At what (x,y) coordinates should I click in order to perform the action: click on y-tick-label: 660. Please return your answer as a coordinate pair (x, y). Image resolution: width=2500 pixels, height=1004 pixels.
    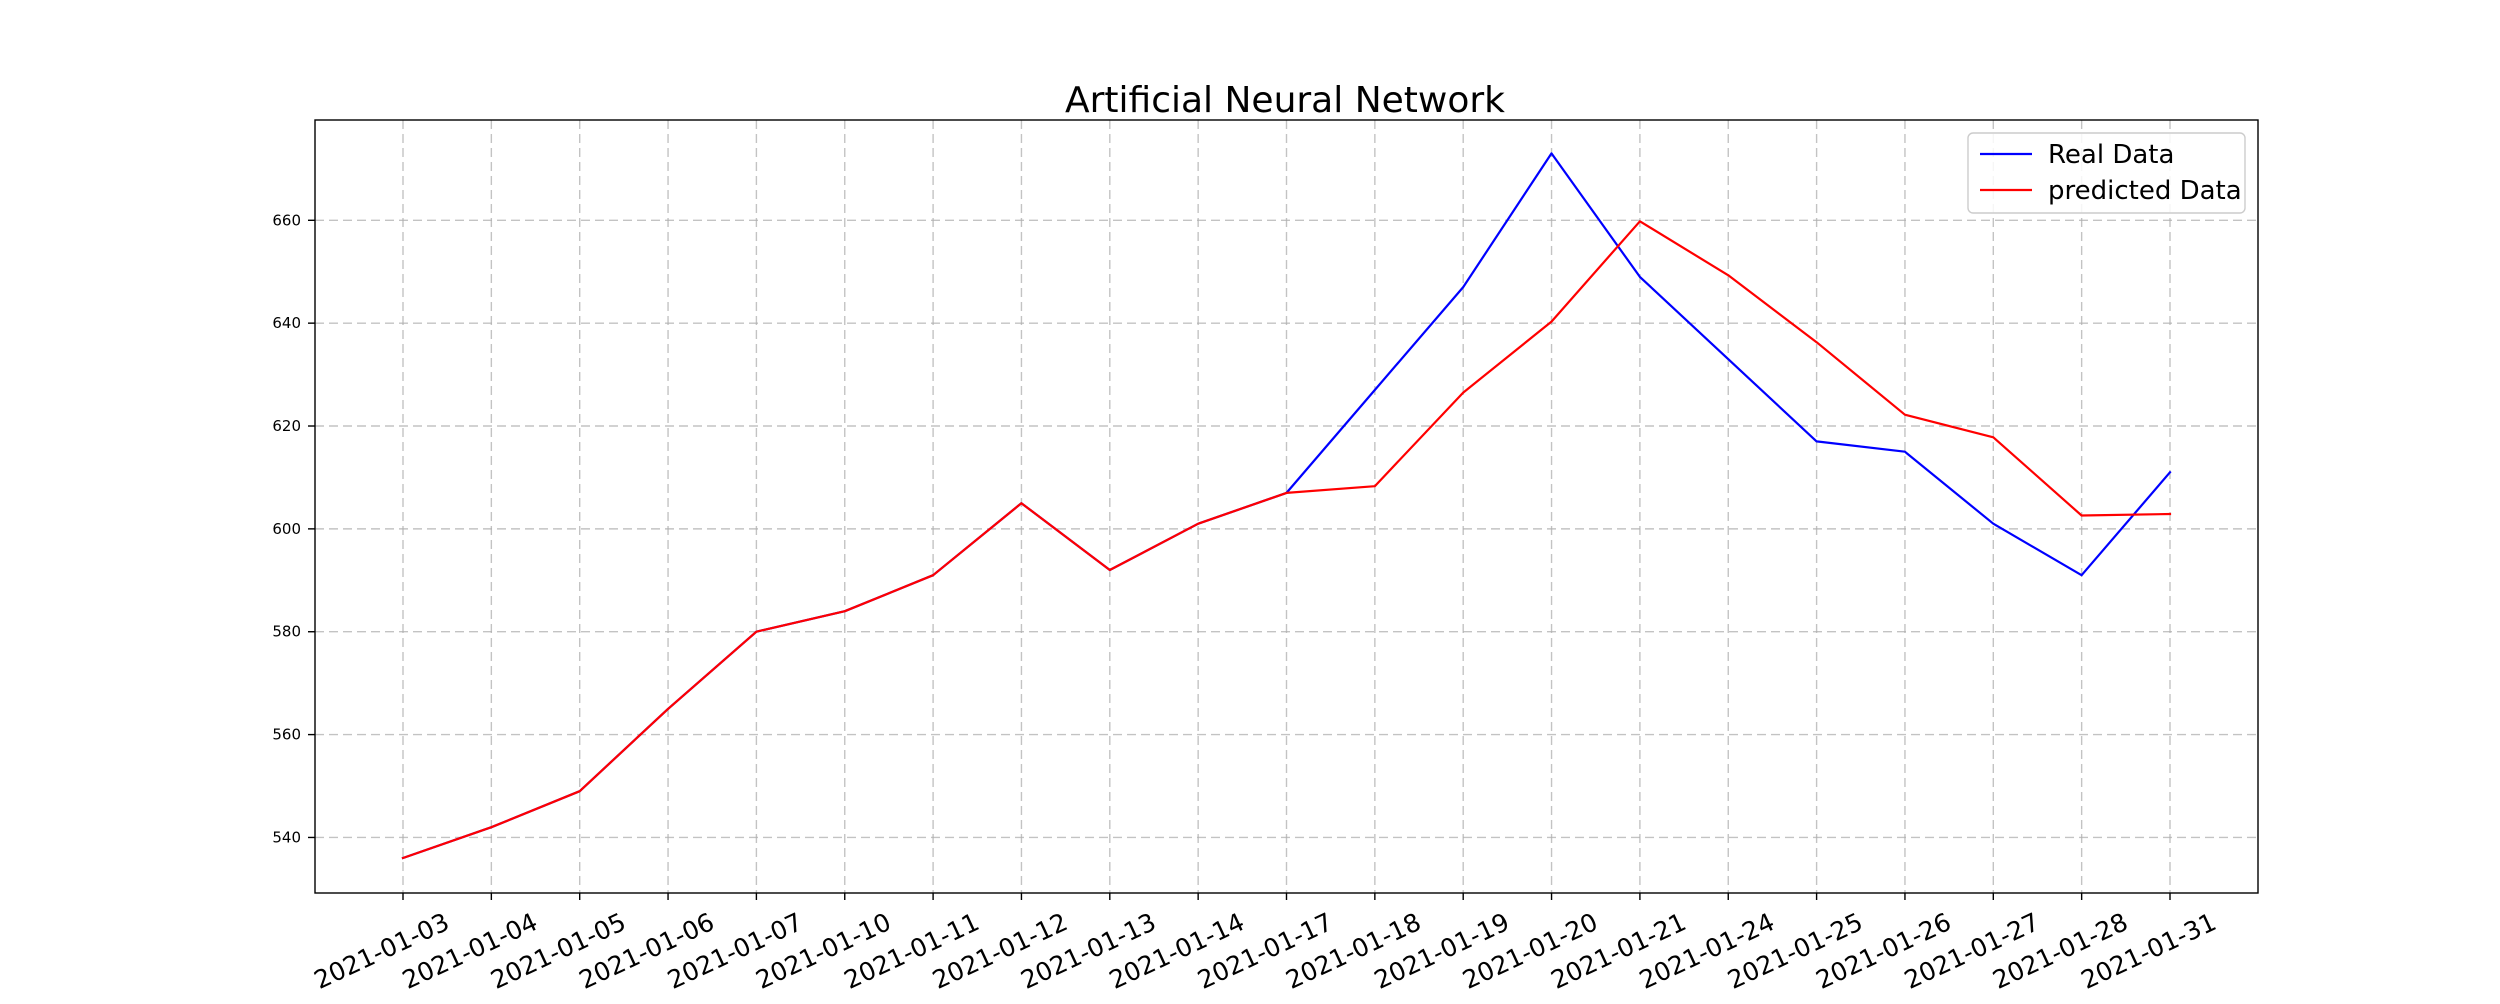
    Looking at the image, I should click on (286, 220).